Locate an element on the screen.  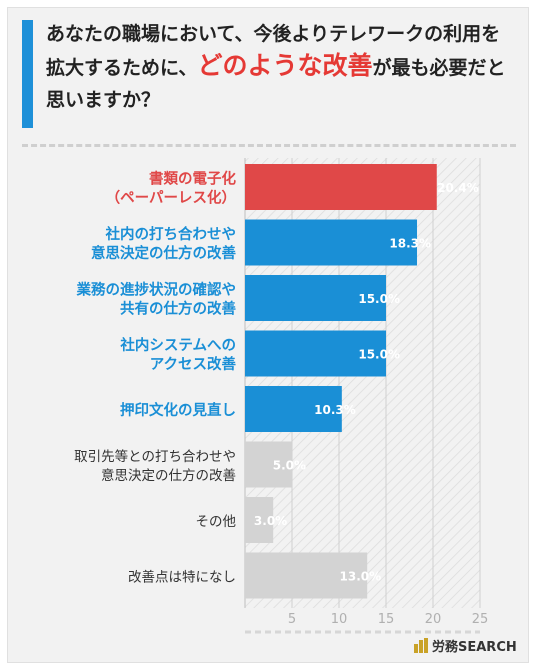
category-label-line: その他 is located at coordinates (216, 522).